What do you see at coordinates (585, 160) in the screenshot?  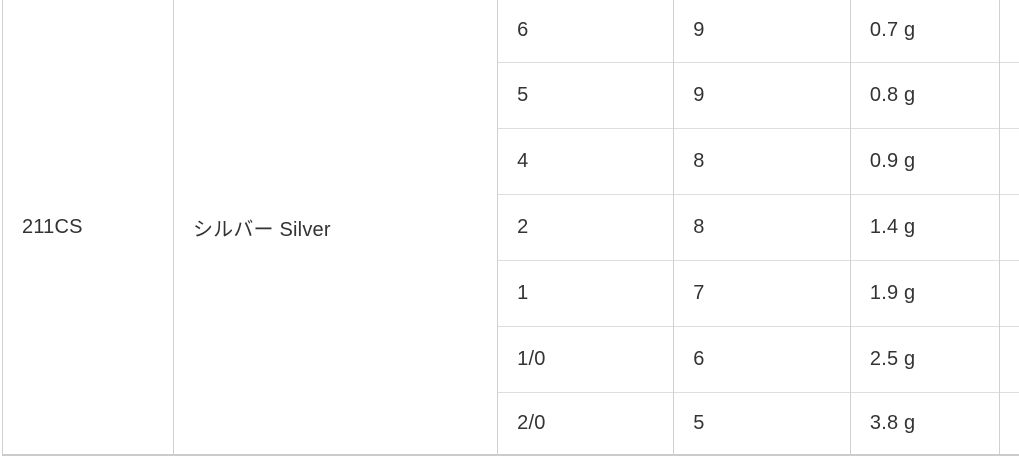 I see `size-cell: 4` at bounding box center [585, 160].